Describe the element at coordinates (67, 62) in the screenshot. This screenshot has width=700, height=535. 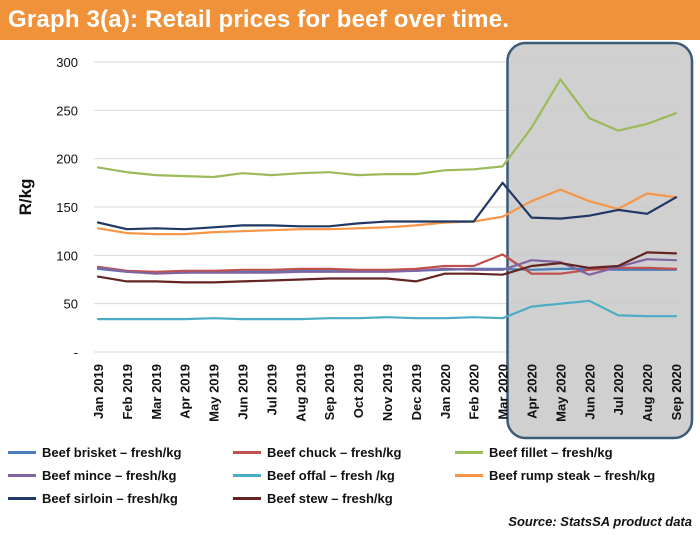
I see `y-tick-label: 300` at that location.